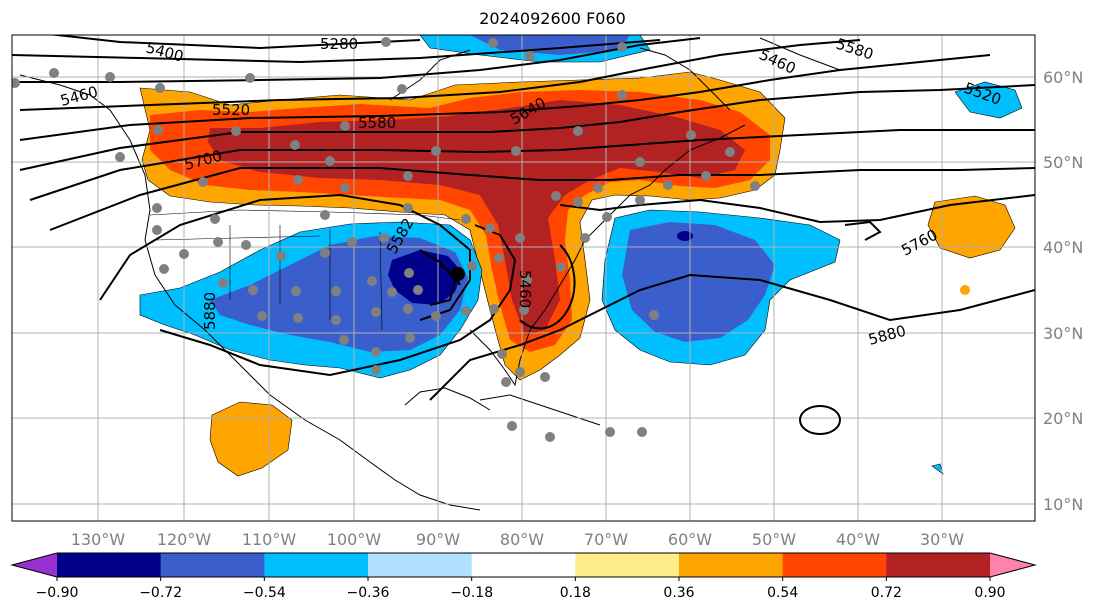 Image resolution: width=1105 pixels, height=615 pixels. I want to click on svg-text: 5880, so click(210, 311).